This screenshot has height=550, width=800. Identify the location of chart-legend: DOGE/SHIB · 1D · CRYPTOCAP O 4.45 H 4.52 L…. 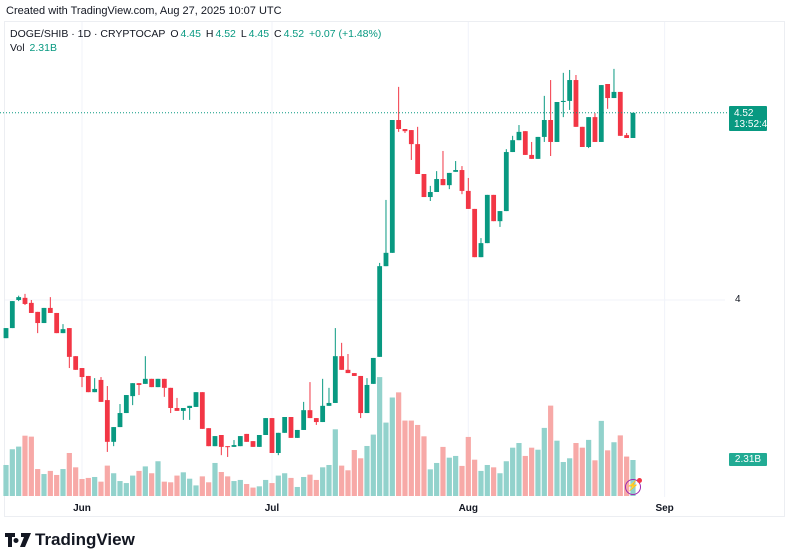
(196, 41).